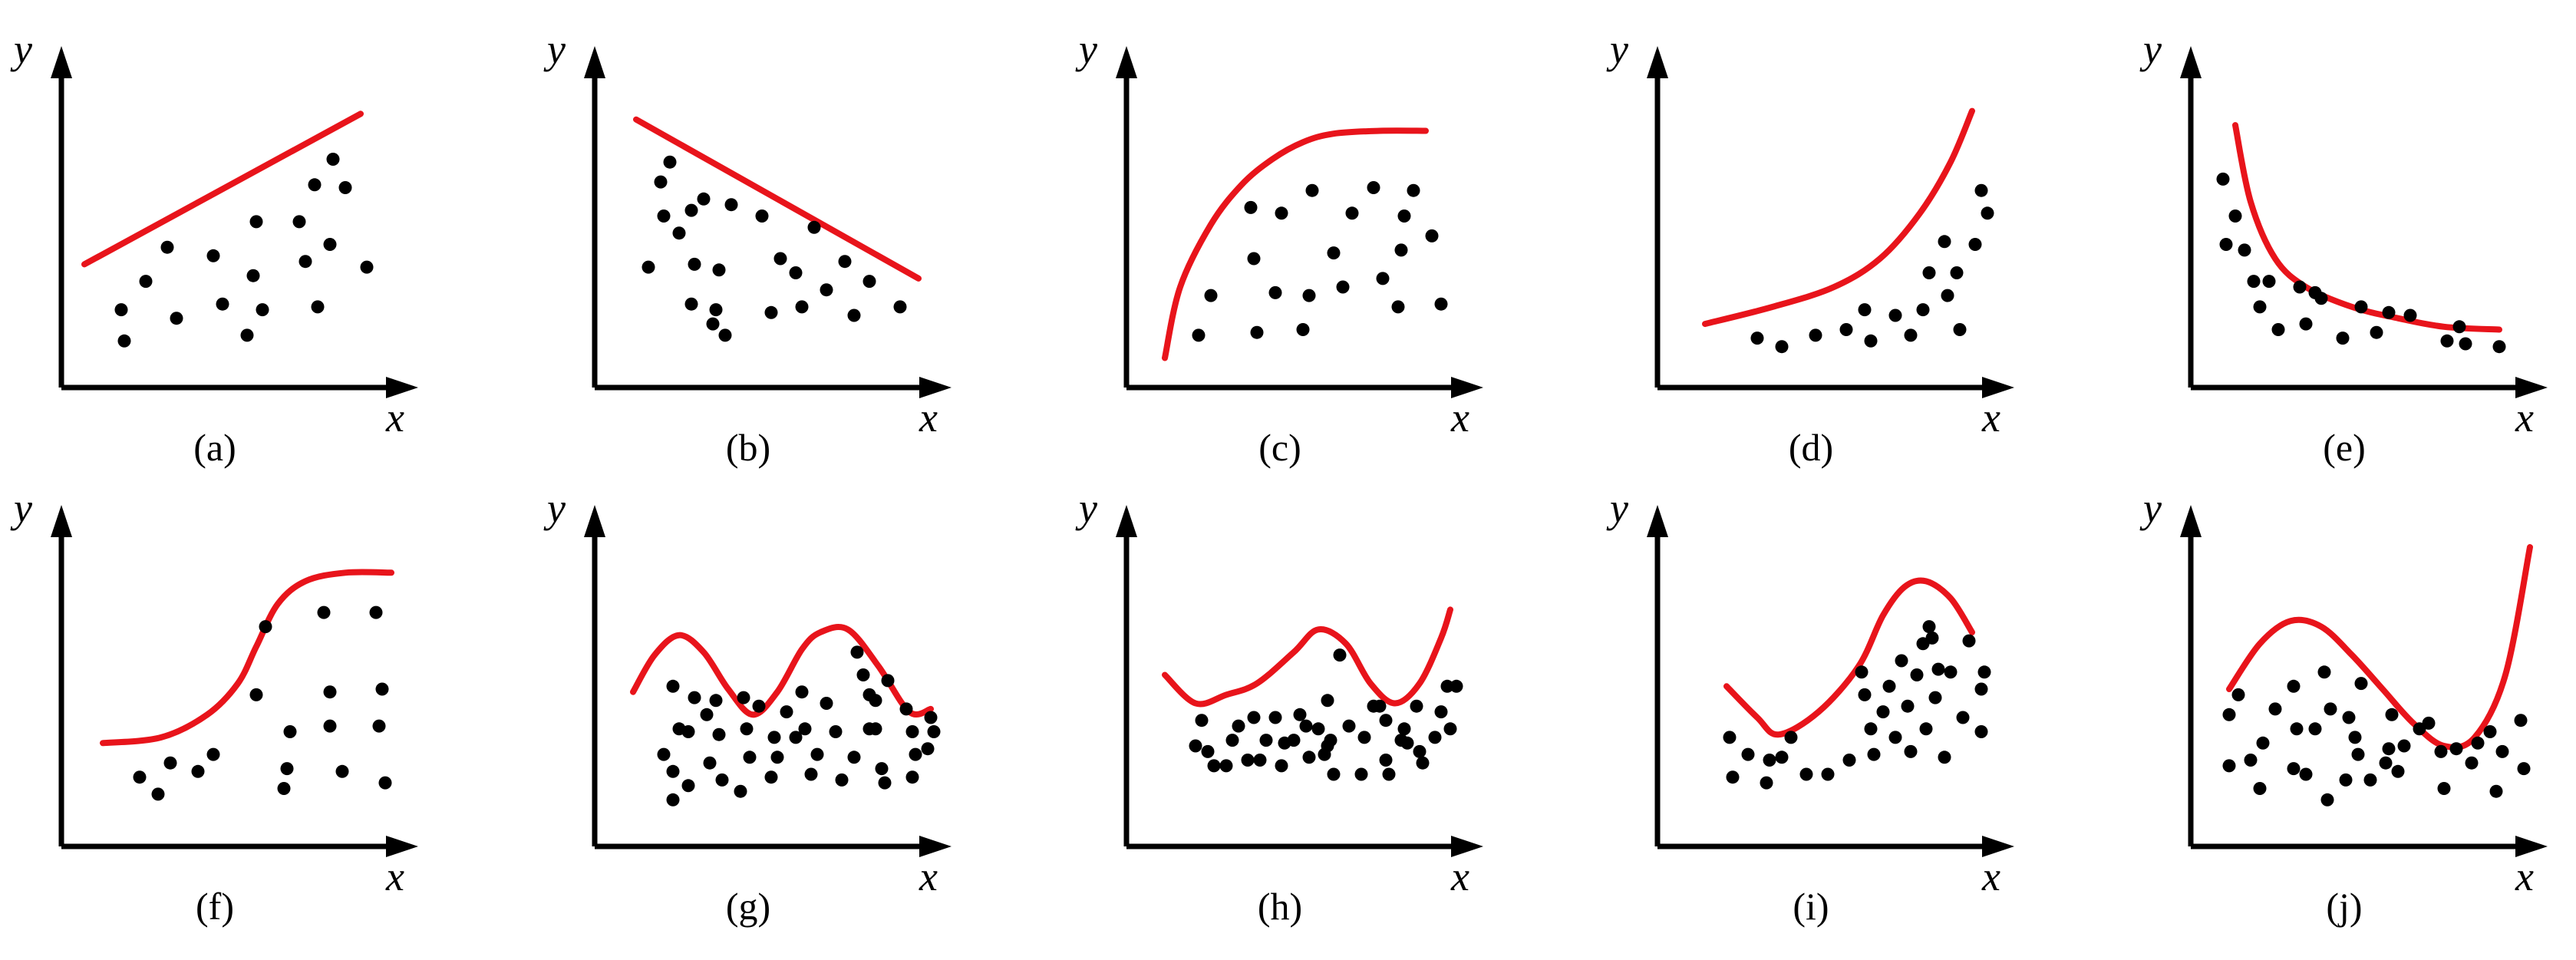 This screenshot has width=2576, height=960. I want to click on panel-e: x y (e), so click(2343, 247).